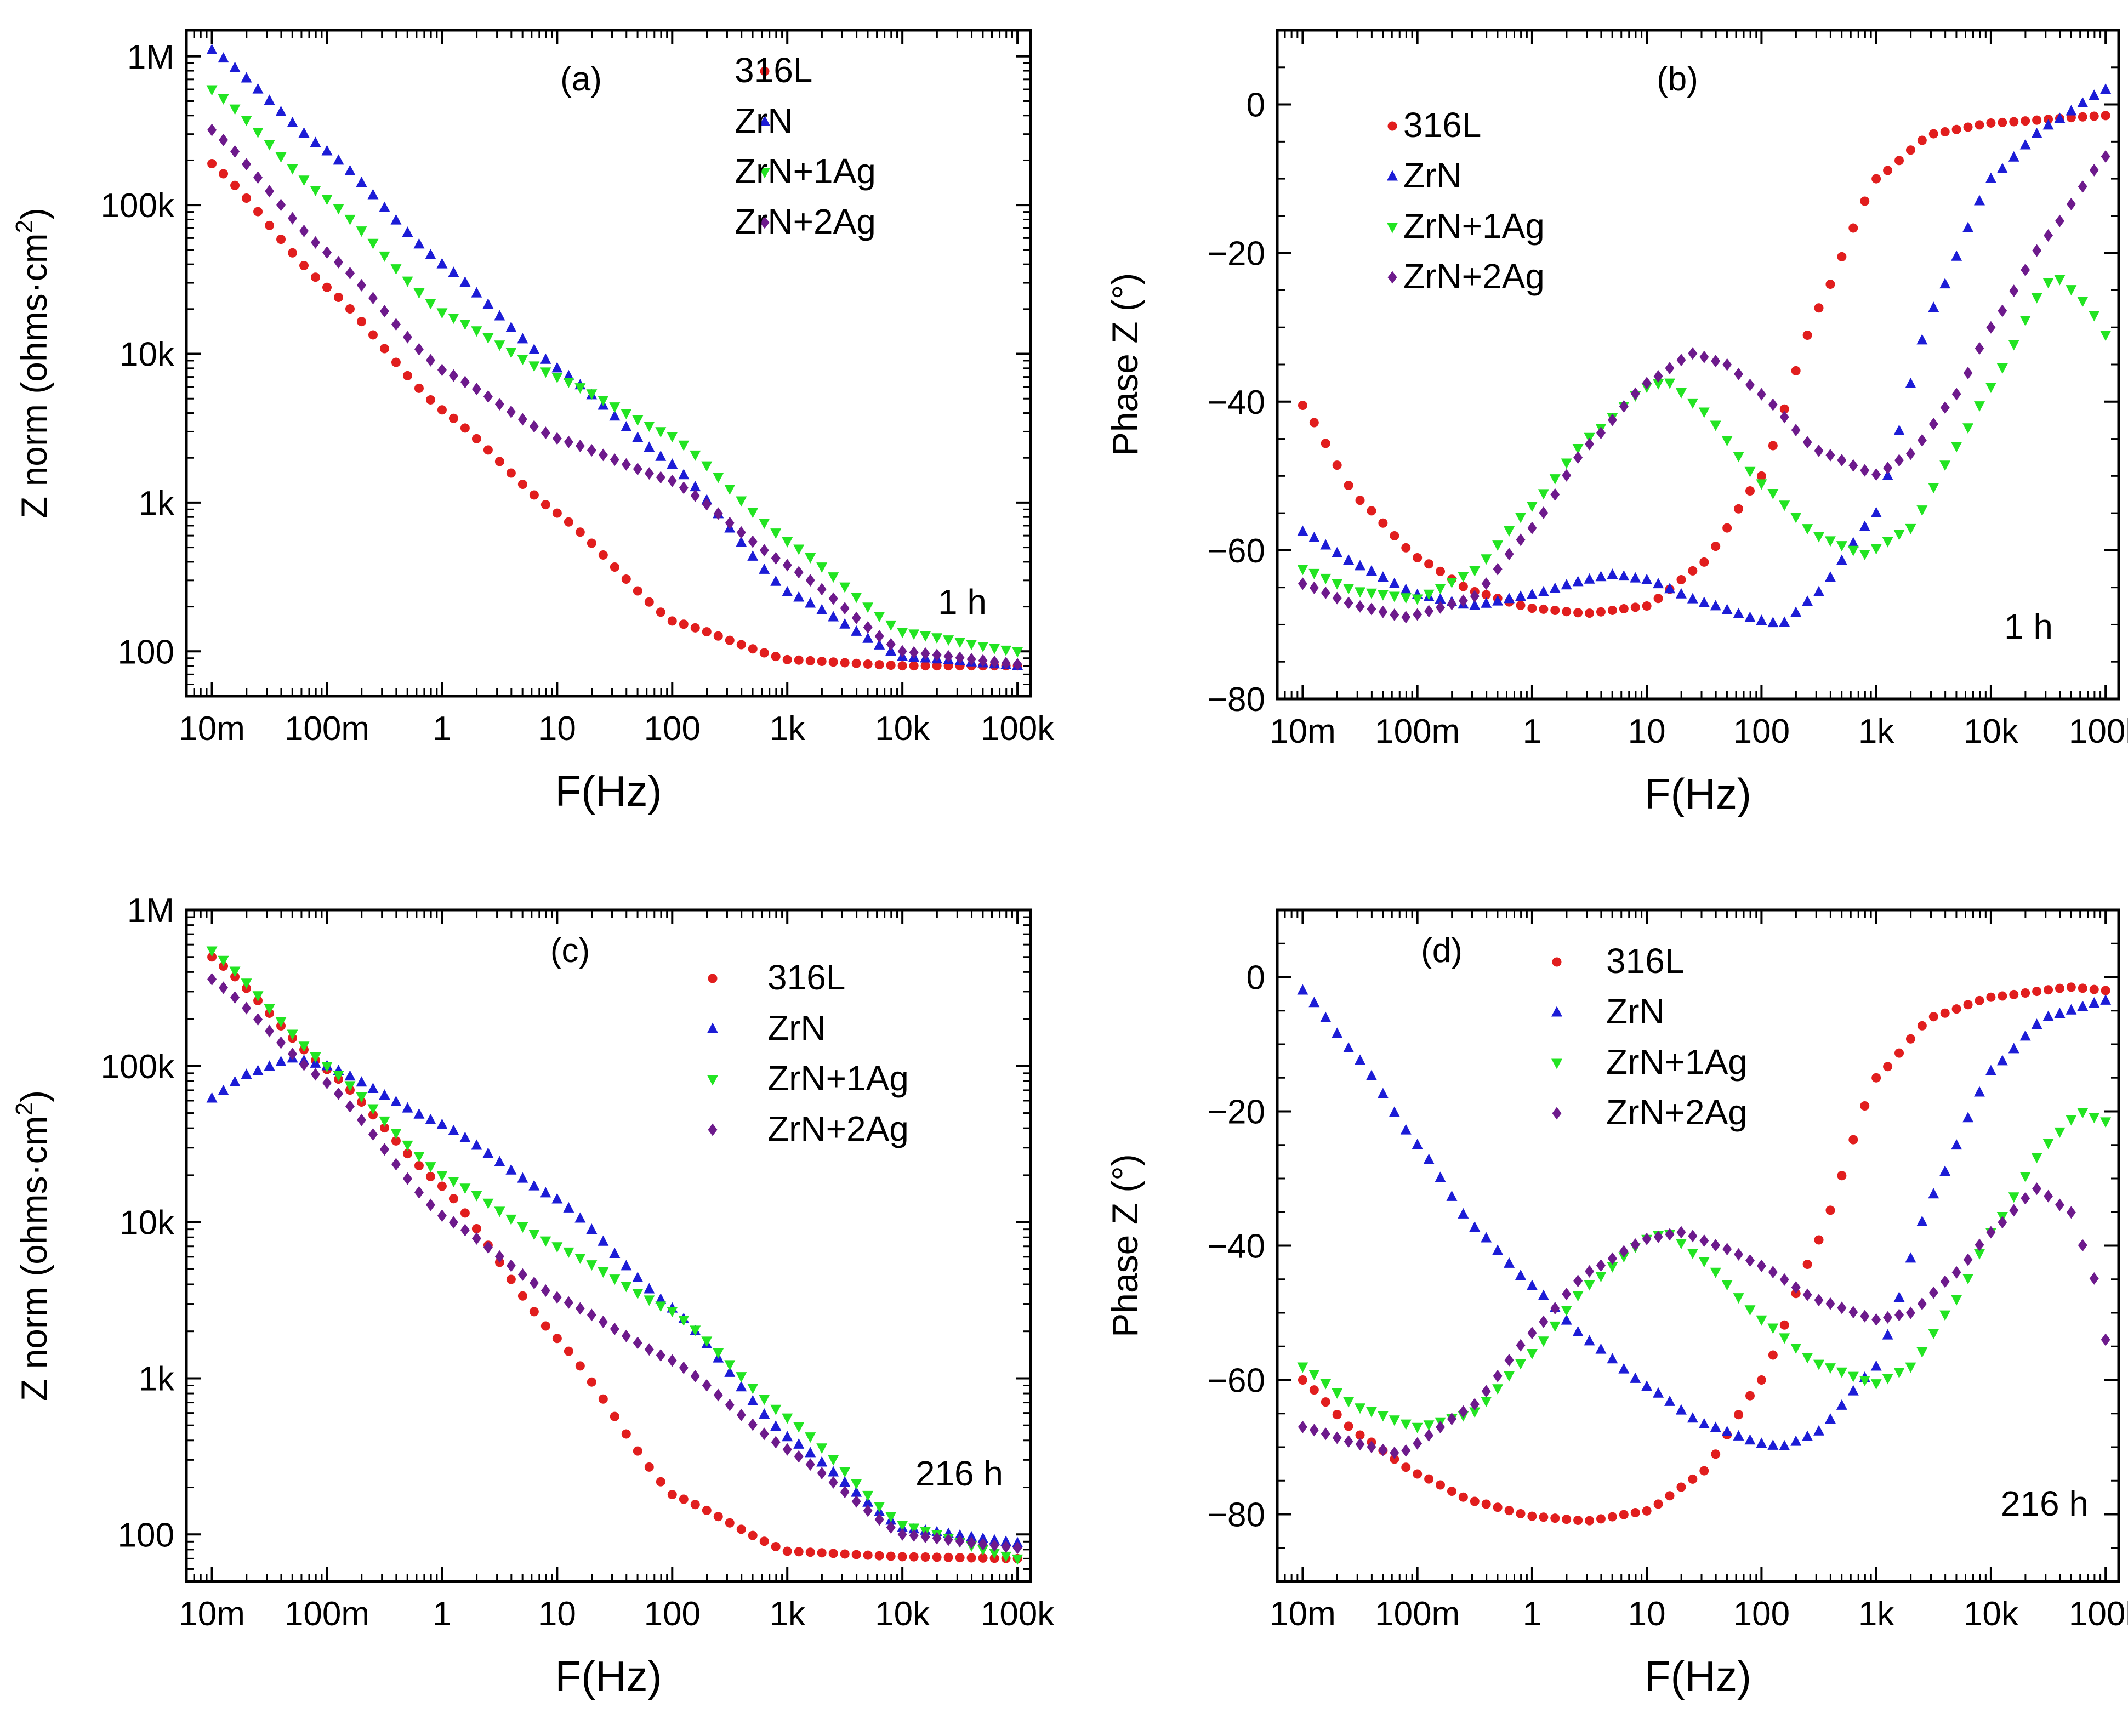 Image resolution: width=2128 pixels, height=1736 pixels. Describe the element at coordinates (442, 1614) in the screenshot. I see `x-tick-label: 1` at that location.